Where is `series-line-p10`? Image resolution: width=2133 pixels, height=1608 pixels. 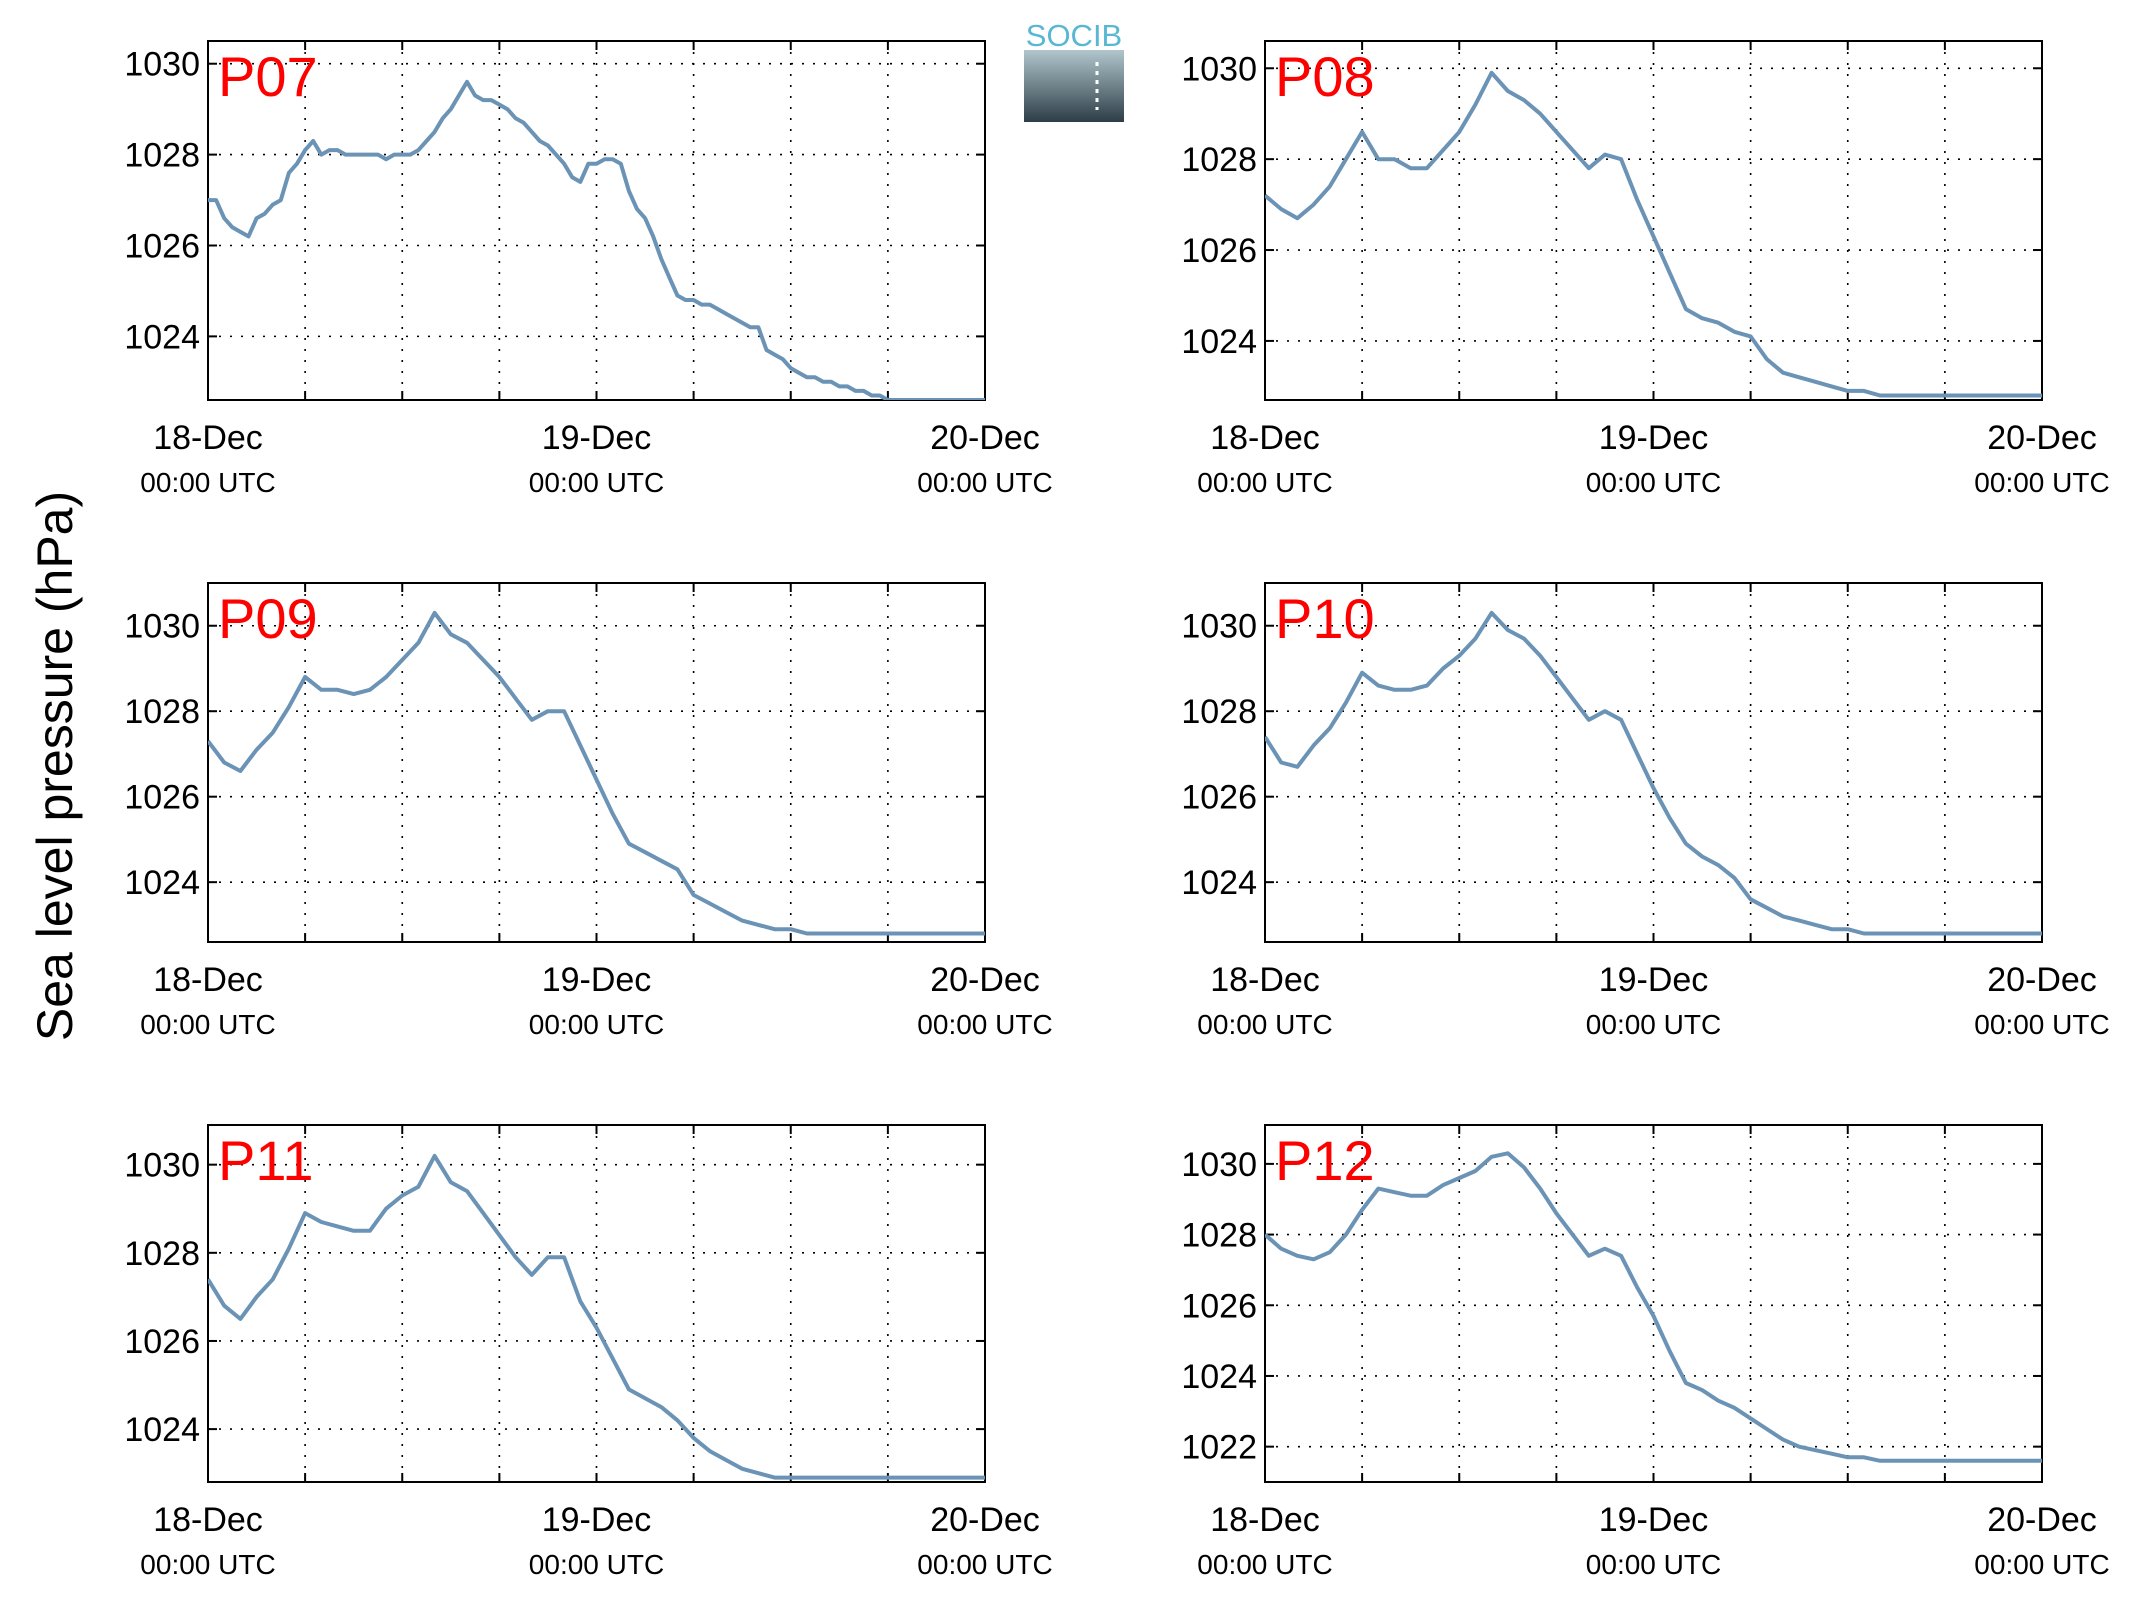
series-line-p10 is located at coordinates (1653, 773).